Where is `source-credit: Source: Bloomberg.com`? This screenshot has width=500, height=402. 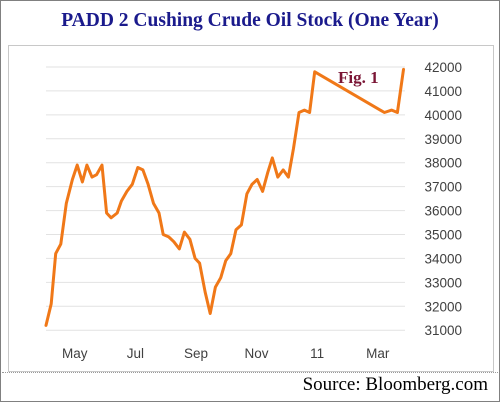 source-credit: Source: Bloomberg.com is located at coordinates (395, 384).